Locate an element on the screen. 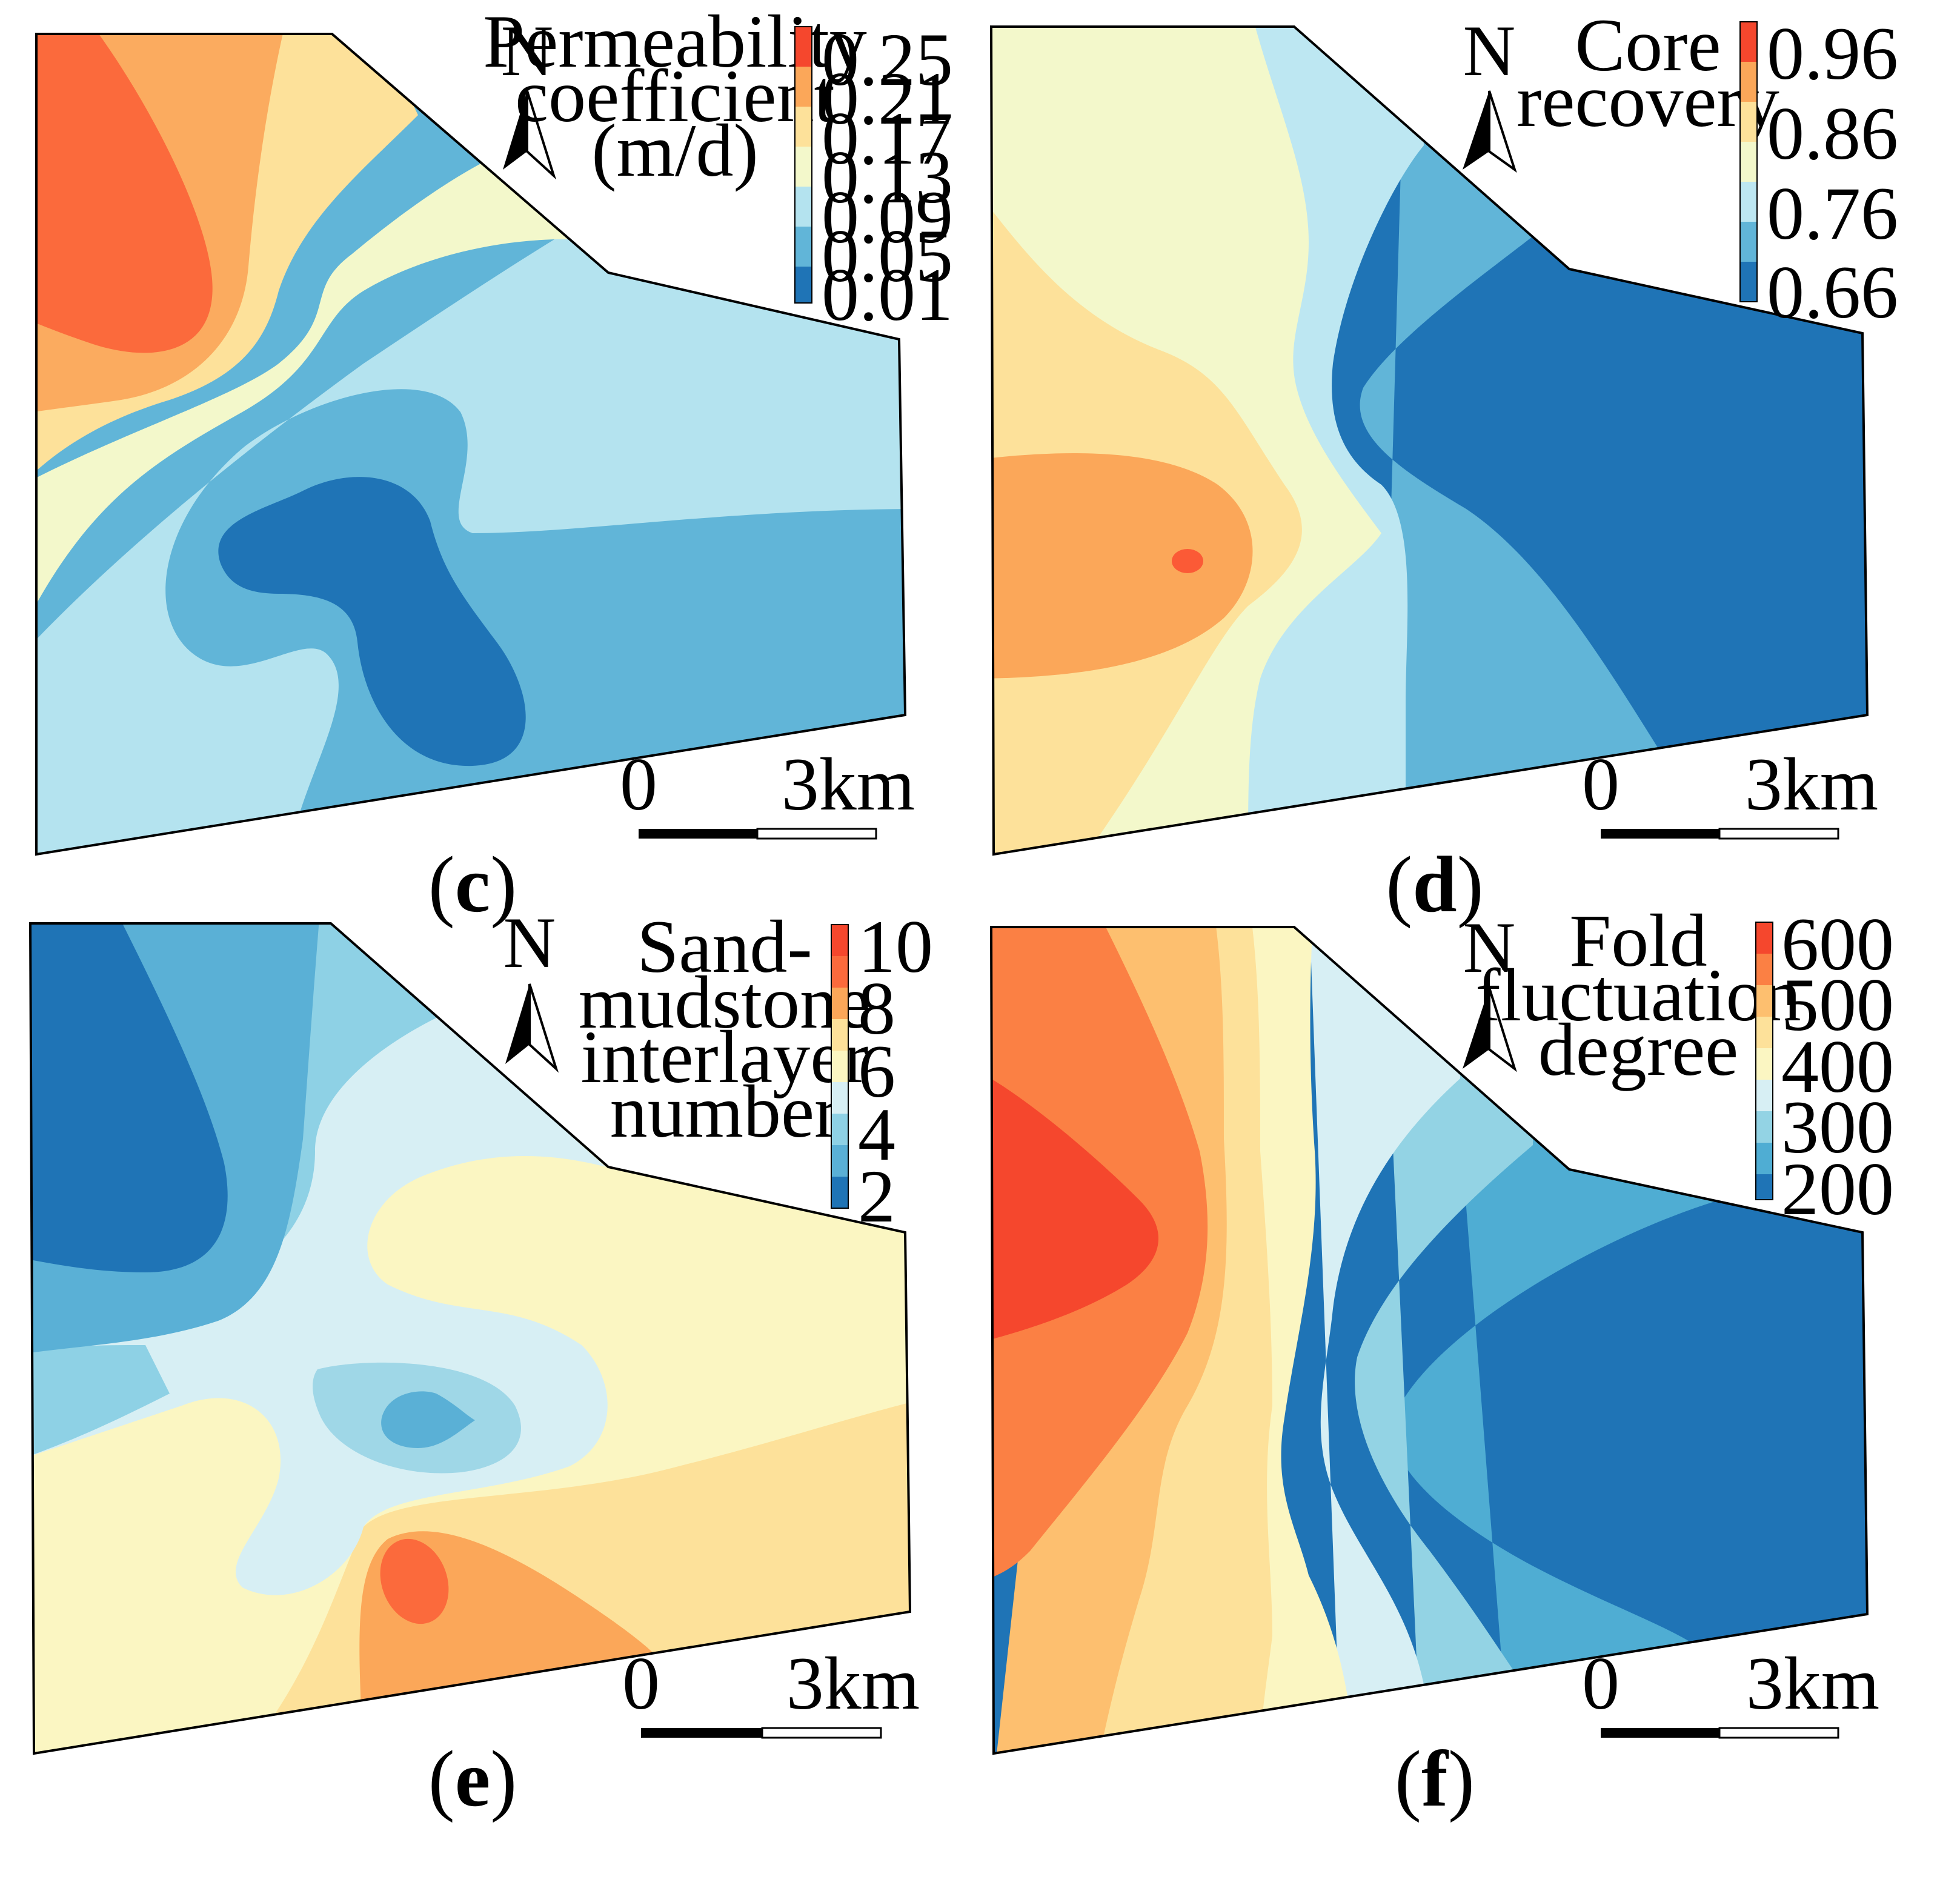  scale-bar-d: 0 3km is located at coordinates (1730, 791).